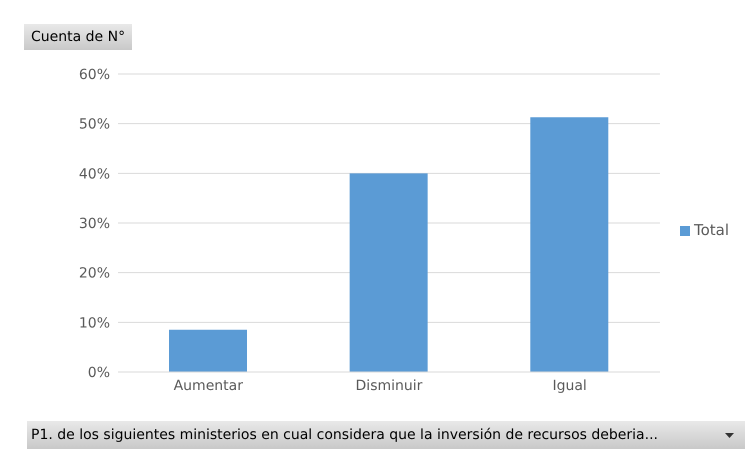  What do you see at coordinates (94, 74) in the screenshot?
I see `y-tick-label: 60%` at bounding box center [94, 74].